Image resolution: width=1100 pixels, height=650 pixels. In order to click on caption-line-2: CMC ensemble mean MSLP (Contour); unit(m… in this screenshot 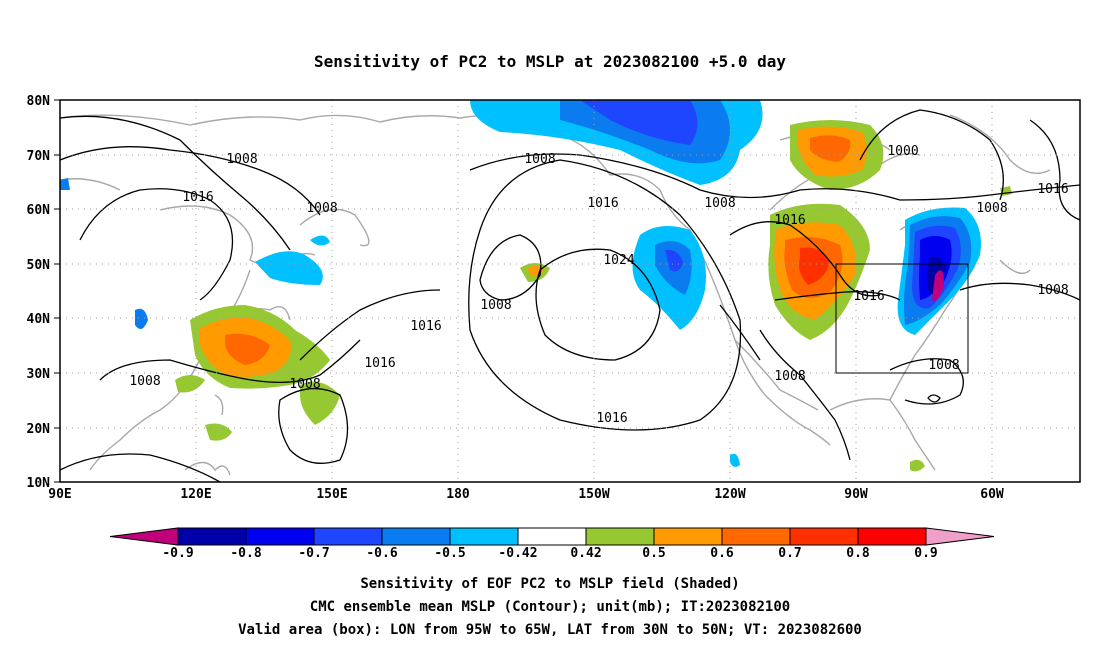, I will do `click(550, 607)`.